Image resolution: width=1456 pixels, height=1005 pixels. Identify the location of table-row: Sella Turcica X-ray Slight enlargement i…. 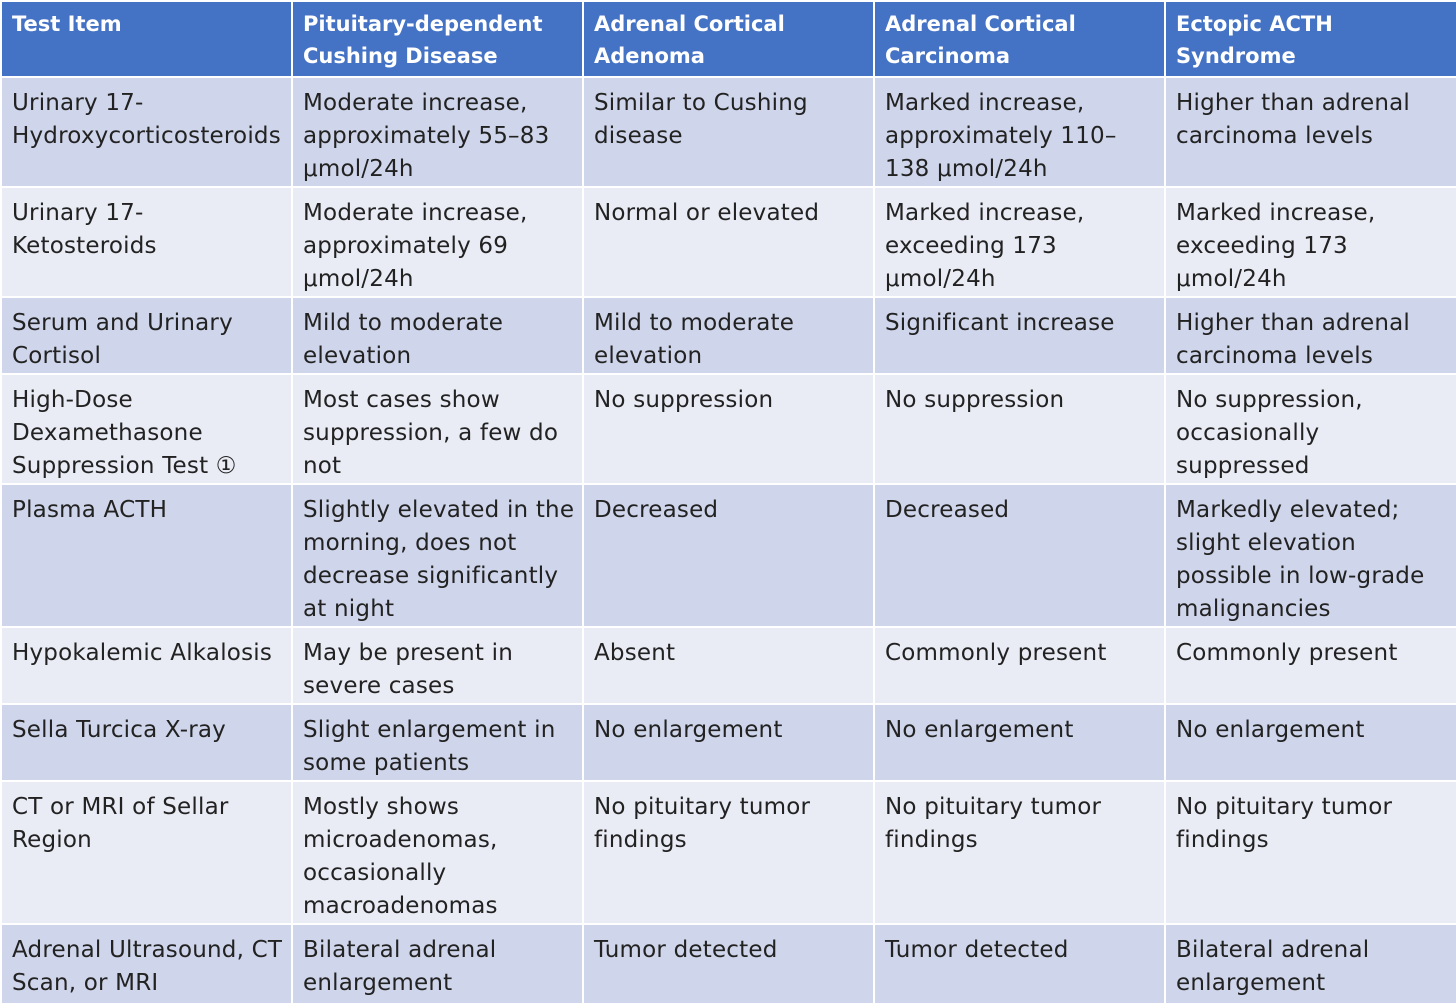
(728, 742).